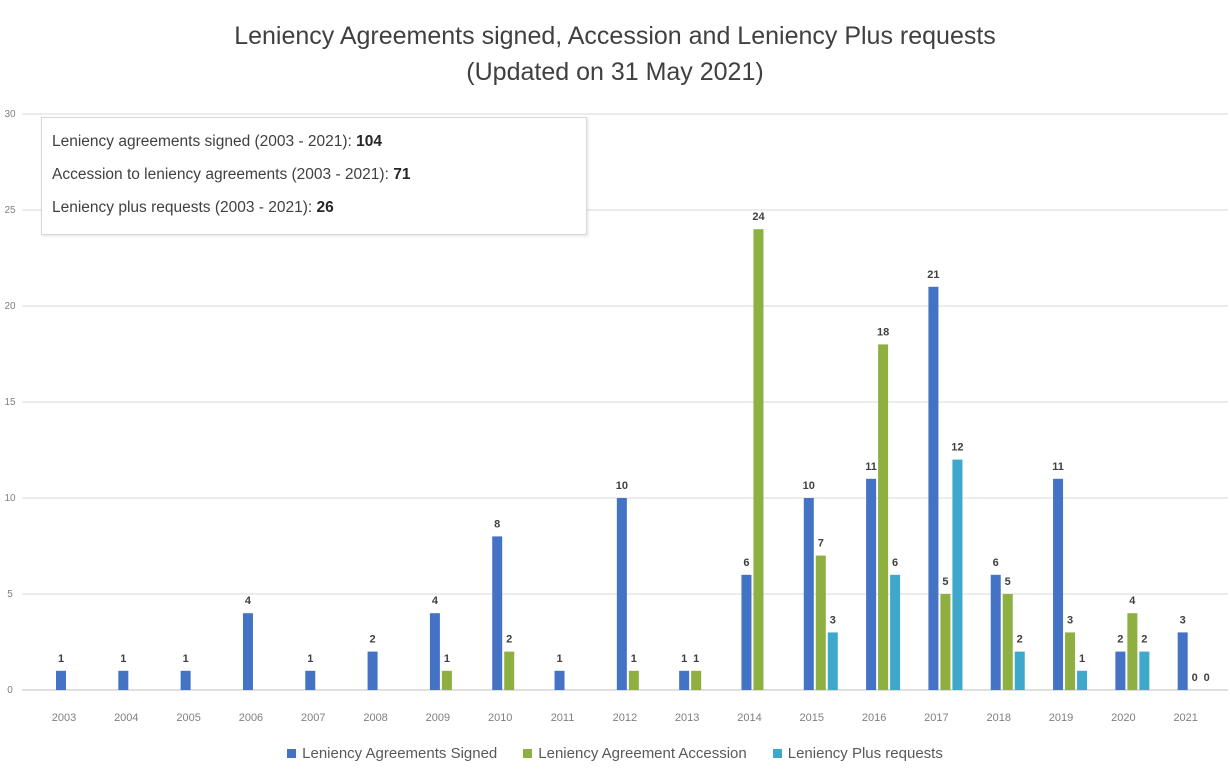 This screenshot has height=780, width=1230. I want to click on bar-signed-2014, so click(746, 632).